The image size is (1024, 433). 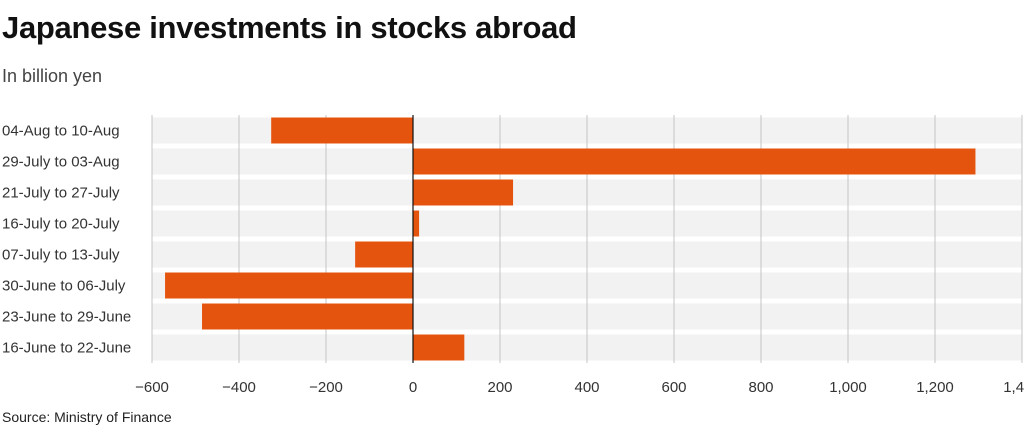 I want to click on x-tick-label: 600, so click(x=673, y=387).